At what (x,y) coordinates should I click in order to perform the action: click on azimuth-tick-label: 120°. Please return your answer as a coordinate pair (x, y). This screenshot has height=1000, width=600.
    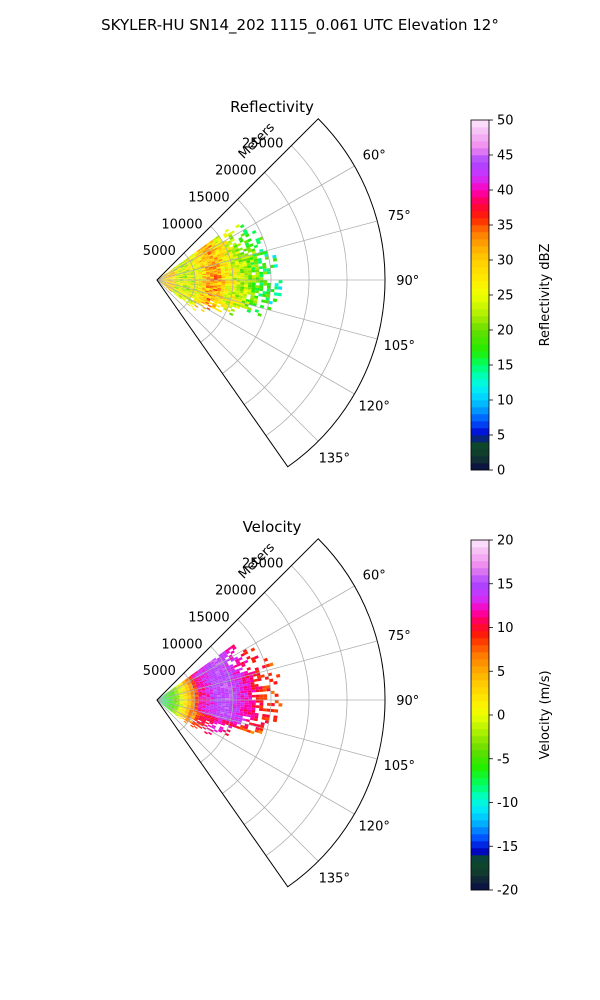
    Looking at the image, I should click on (374, 406).